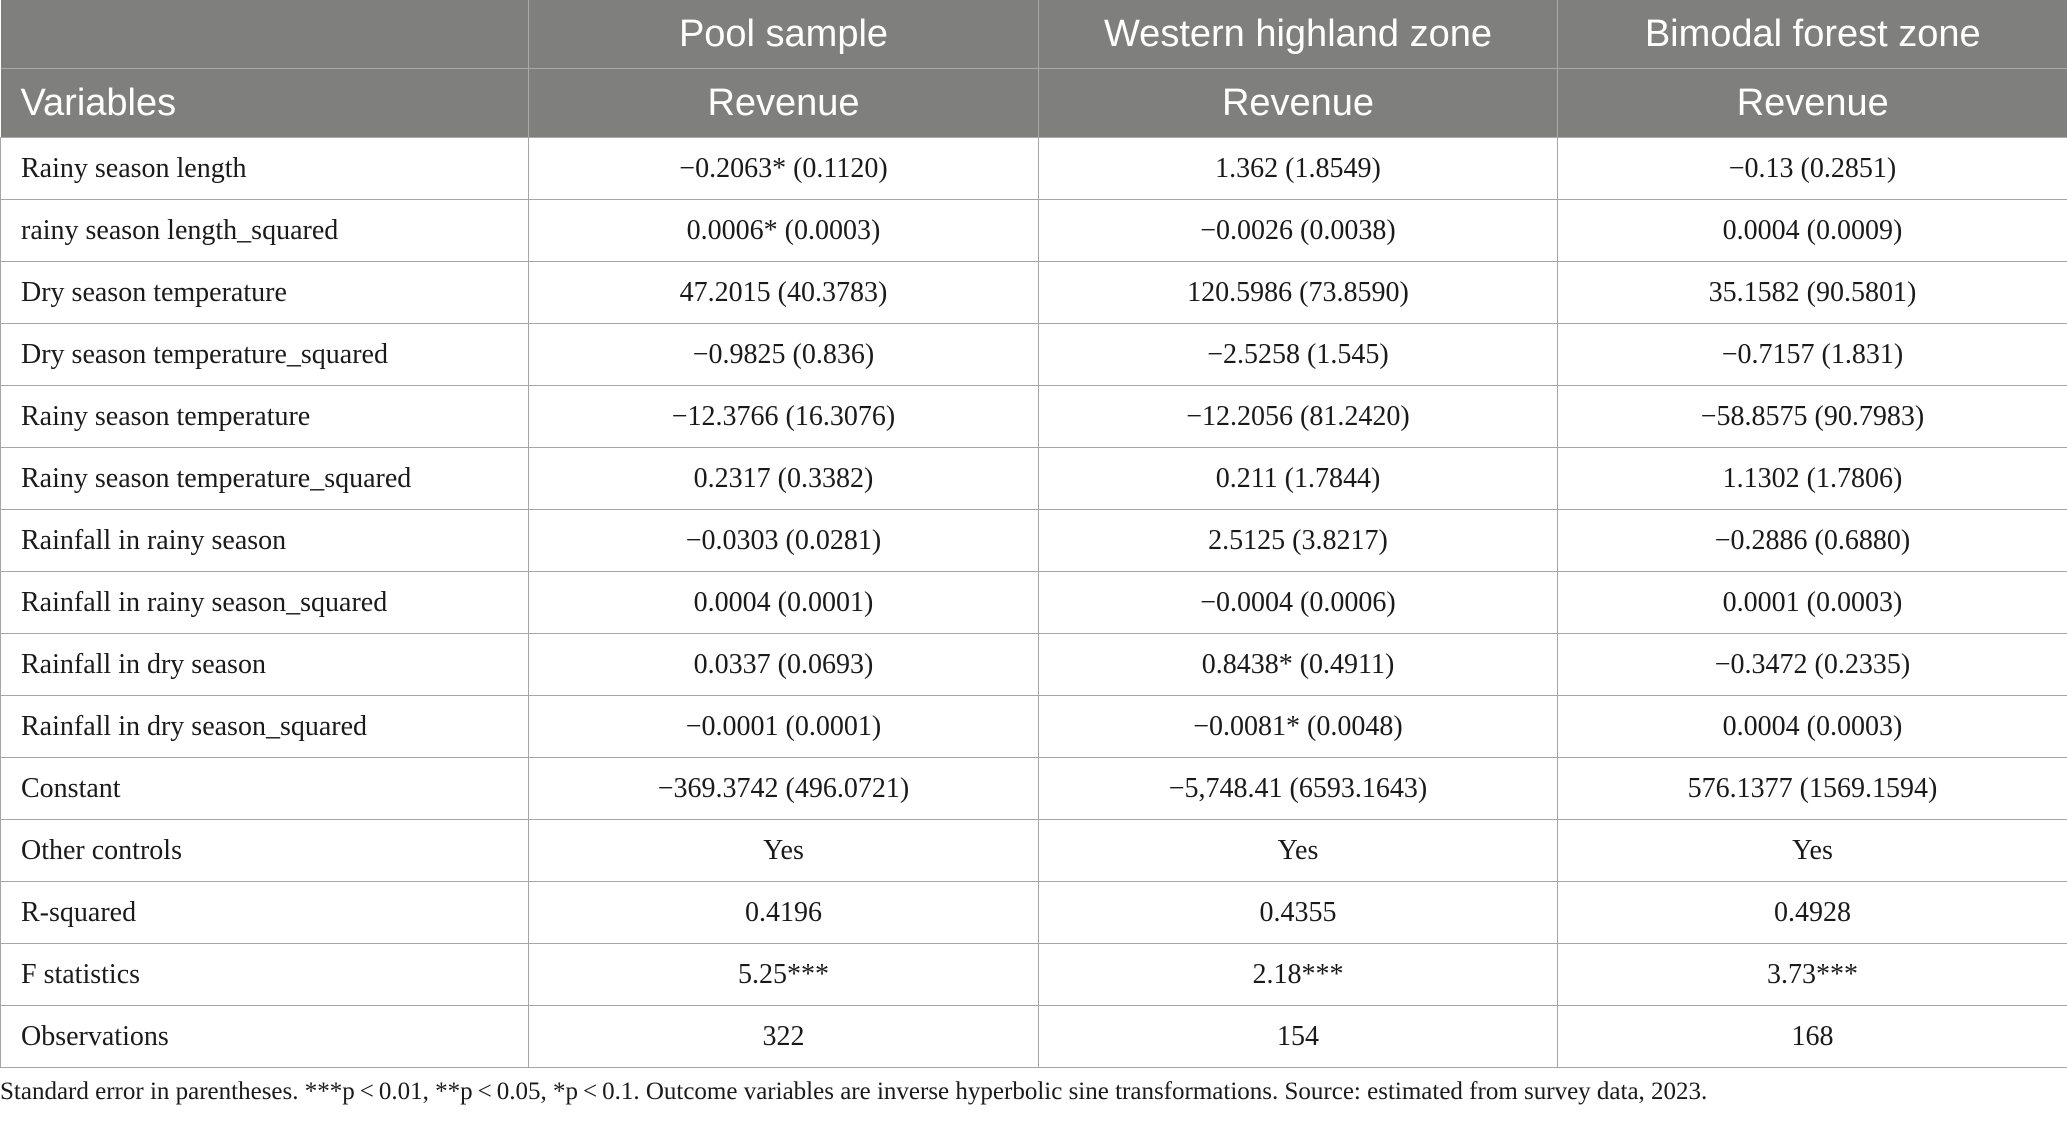 This screenshot has width=2067, height=1123. Describe the element at coordinates (1298, 974) in the screenshot. I see `western-highland-cell: 2.18***` at that location.